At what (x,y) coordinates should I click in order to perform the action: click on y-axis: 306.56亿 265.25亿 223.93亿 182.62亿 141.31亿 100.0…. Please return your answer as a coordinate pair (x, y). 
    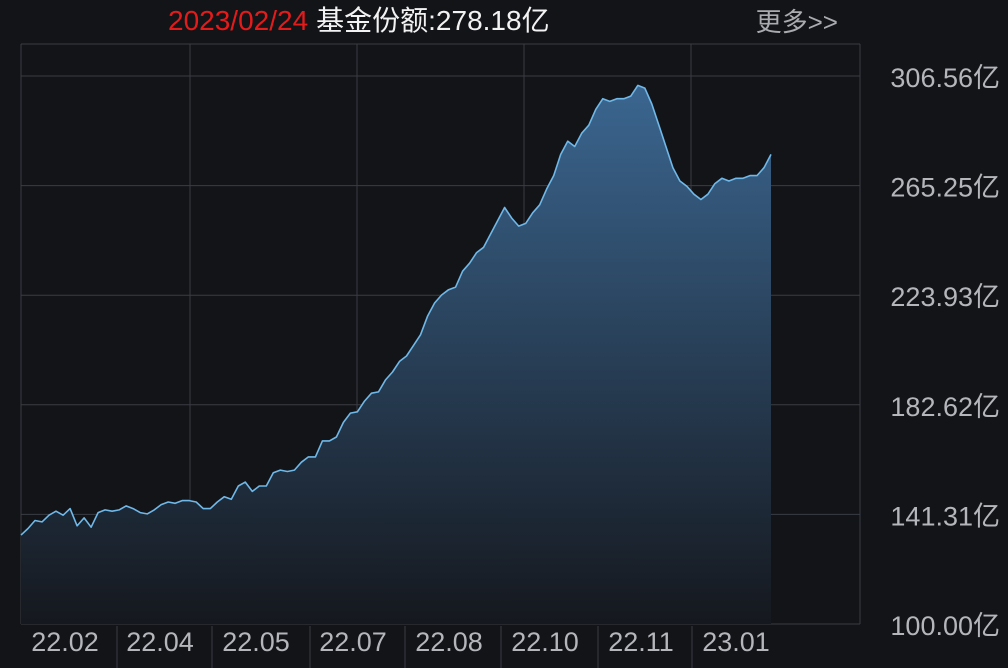
    Looking at the image, I should click on (945, 352).